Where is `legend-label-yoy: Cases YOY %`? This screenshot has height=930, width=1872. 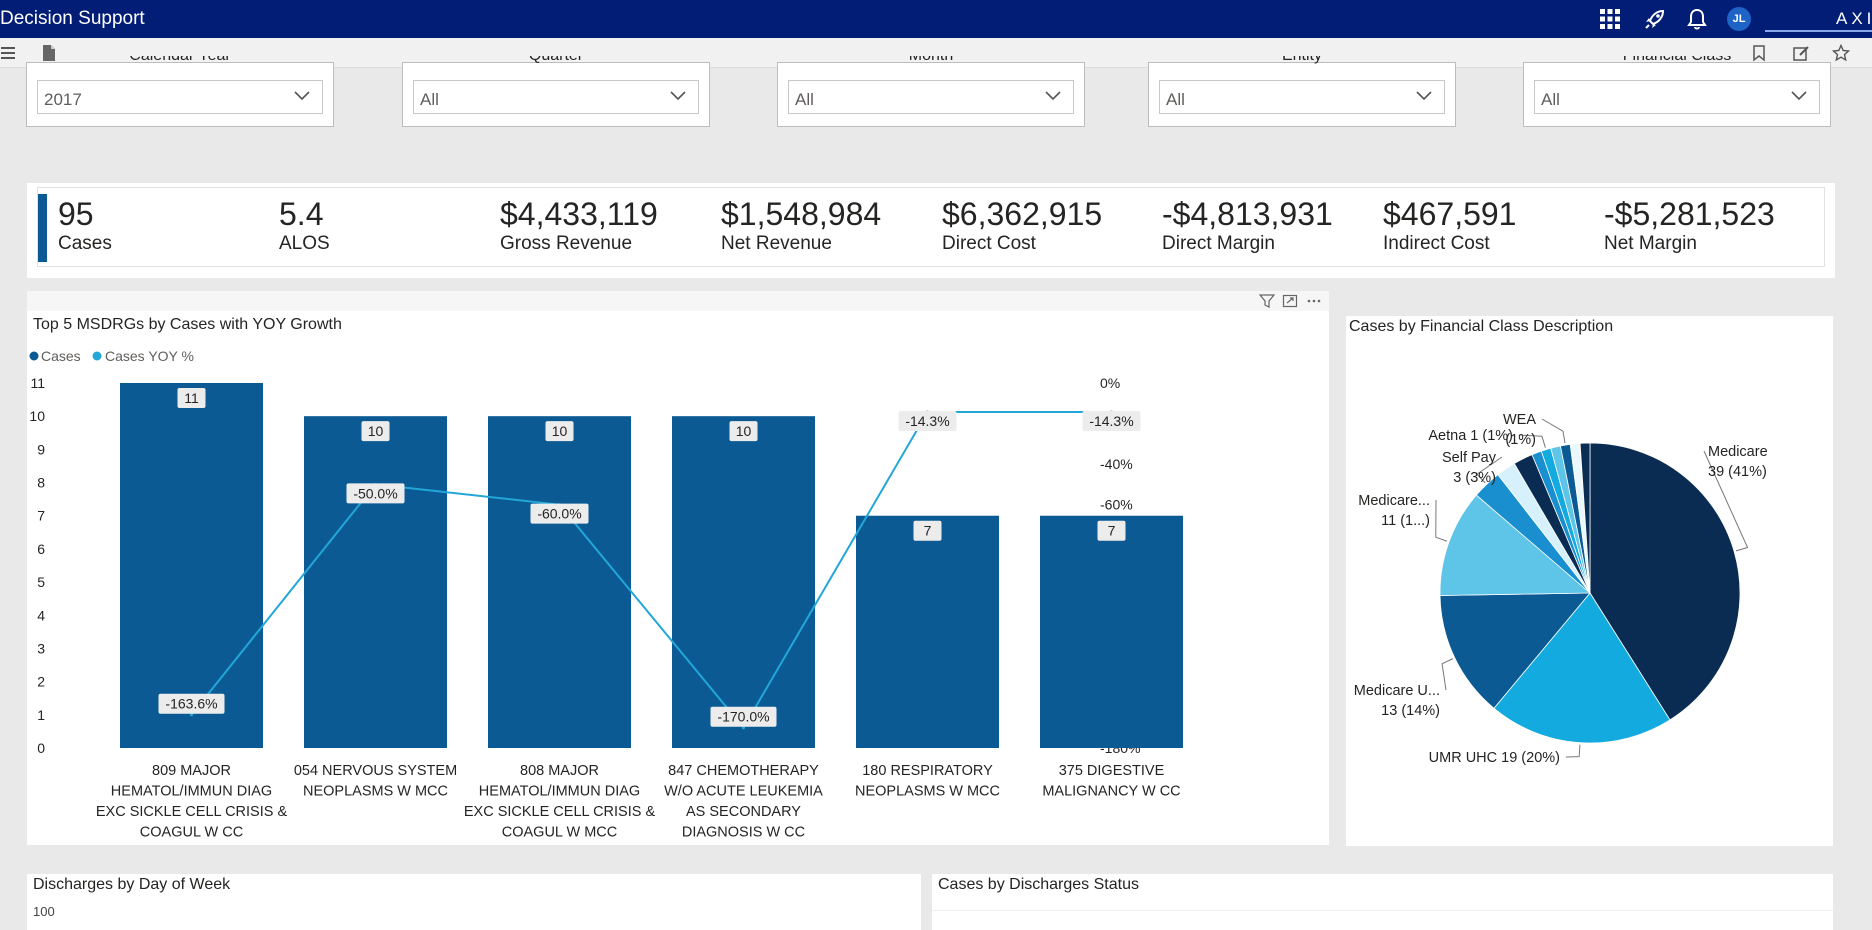 legend-label-yoy: Cases YOY % is located at coordinates (149, 356).